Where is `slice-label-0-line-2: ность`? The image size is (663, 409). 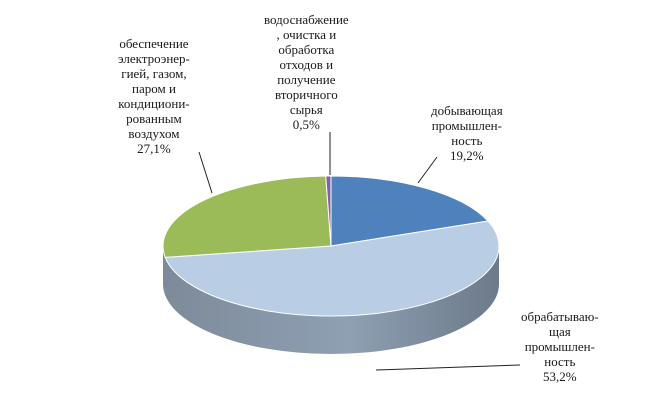
slice-label-0-line-2: ность is located at coordinates (467, 140).